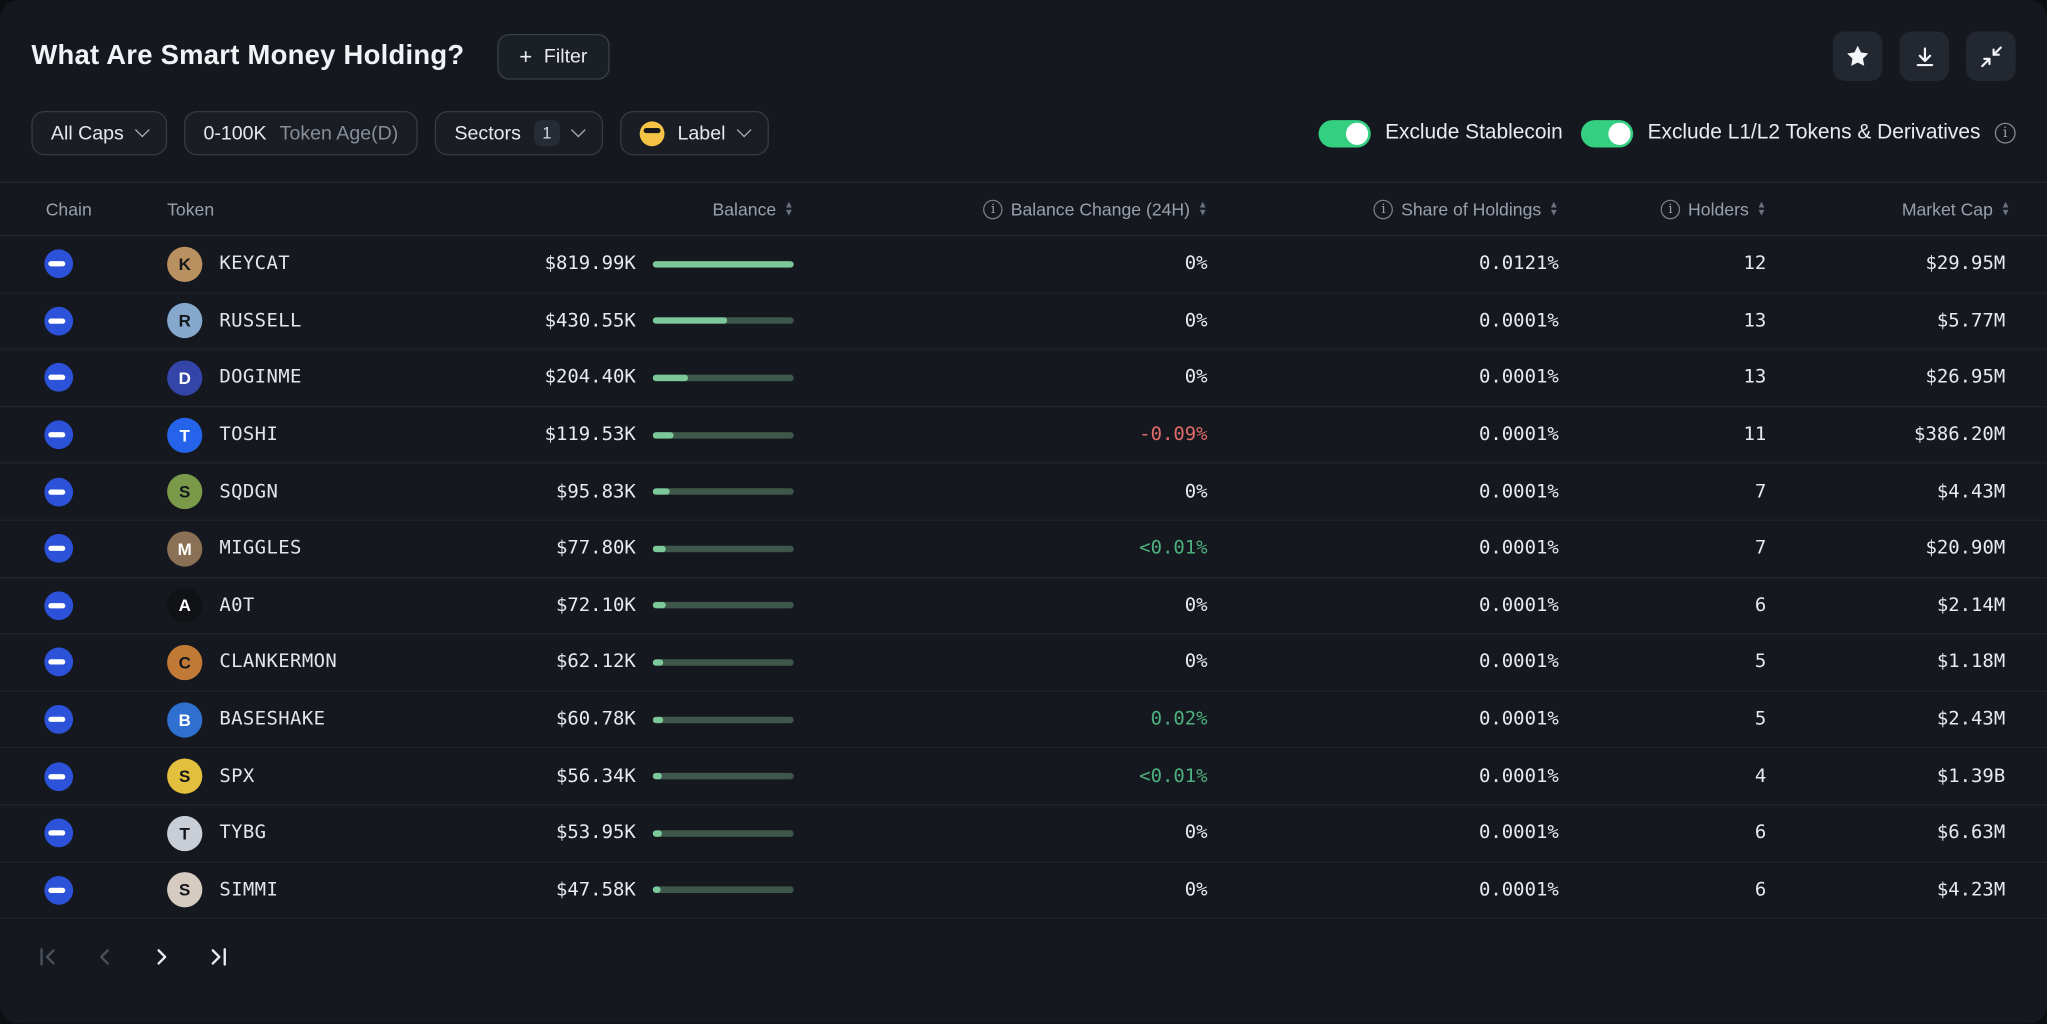  I want to click on exclude-stablecoin-toggle, so click(1344, 133).